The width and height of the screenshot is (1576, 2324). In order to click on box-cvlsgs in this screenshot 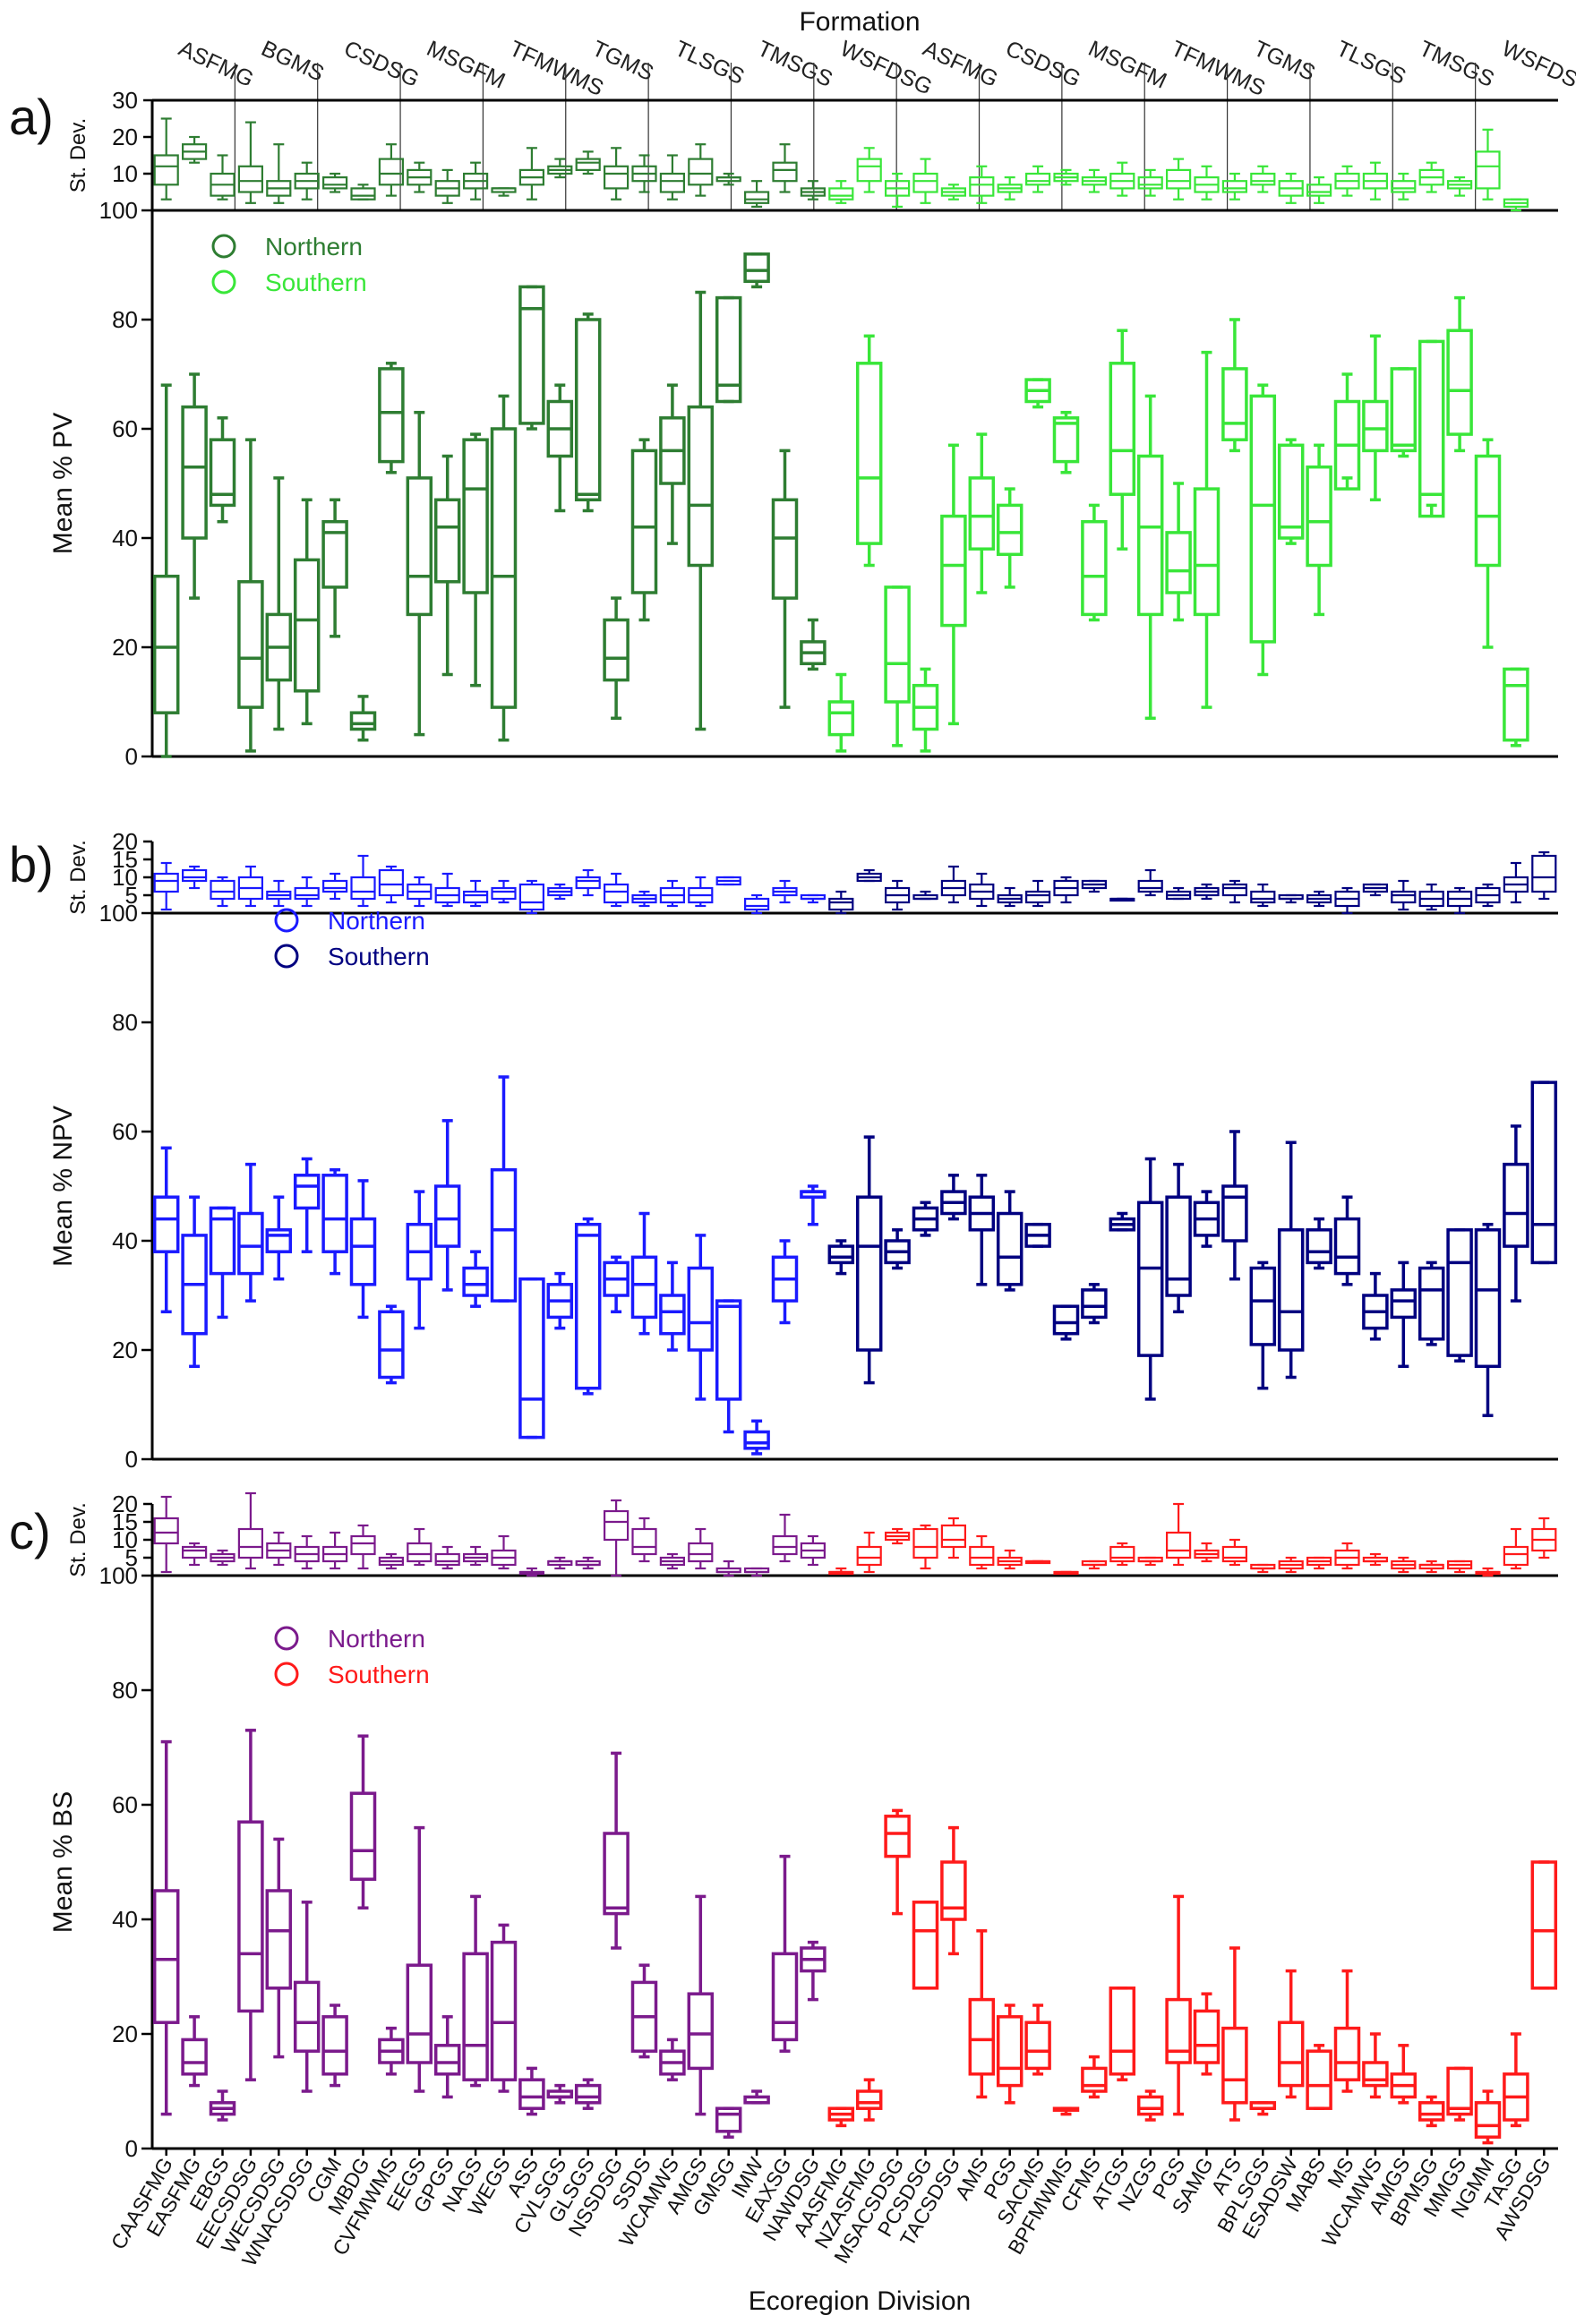, I will do `click(560, 1300)`.